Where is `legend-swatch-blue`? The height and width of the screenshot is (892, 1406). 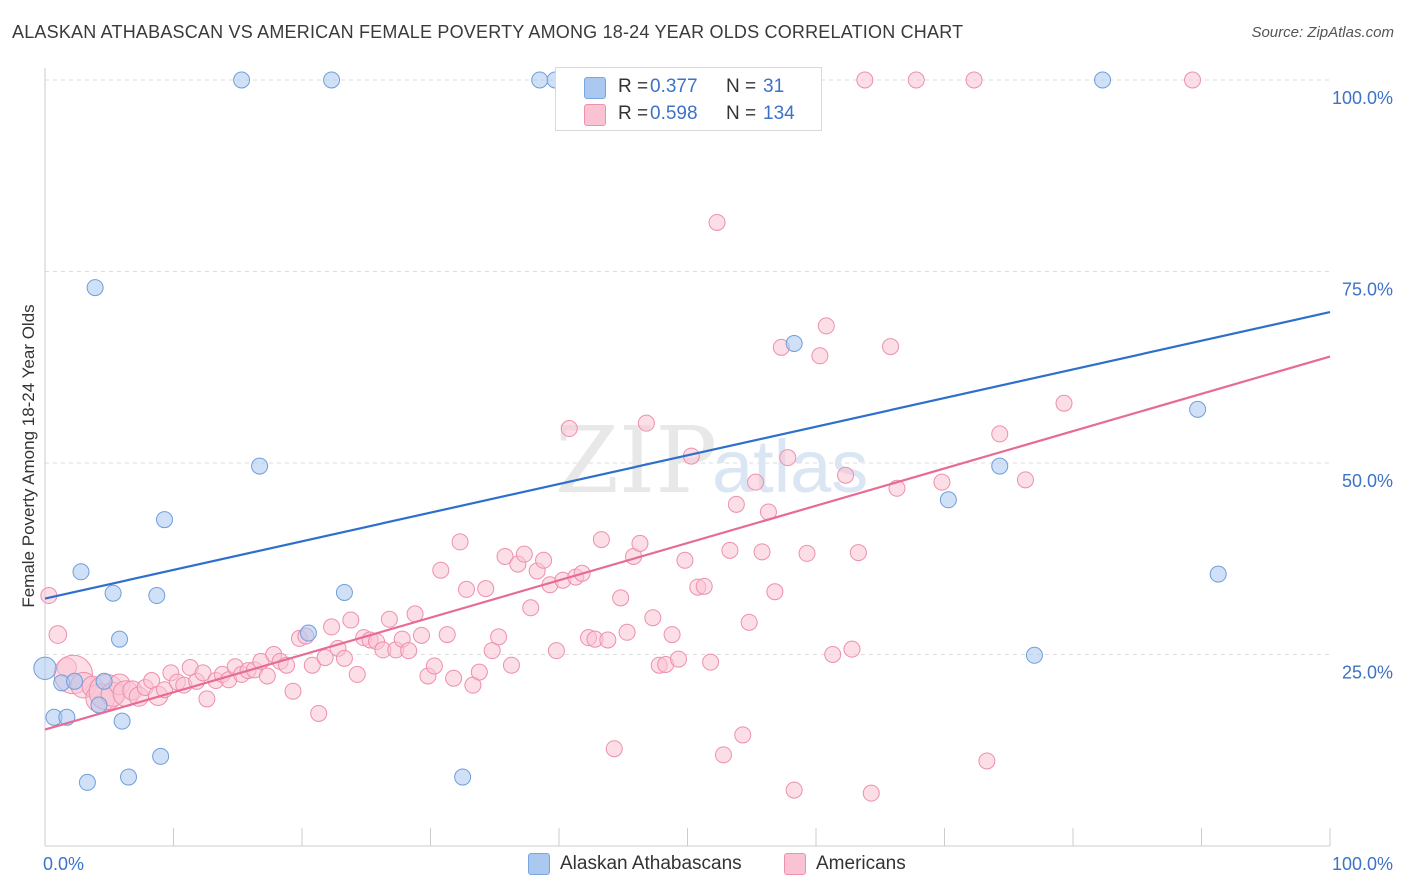
legend-swatch-blue is located at coordinates (595, 88).